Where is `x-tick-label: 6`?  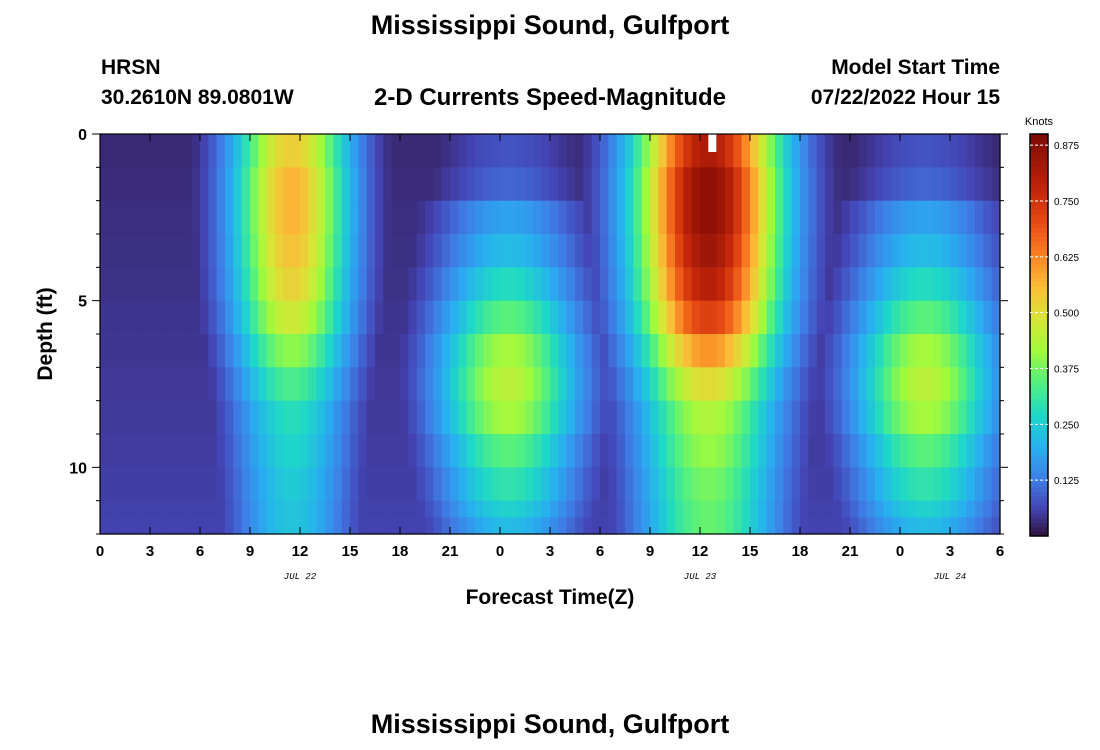 x-tick-label: 6 is located at coordinates (1000, 551).